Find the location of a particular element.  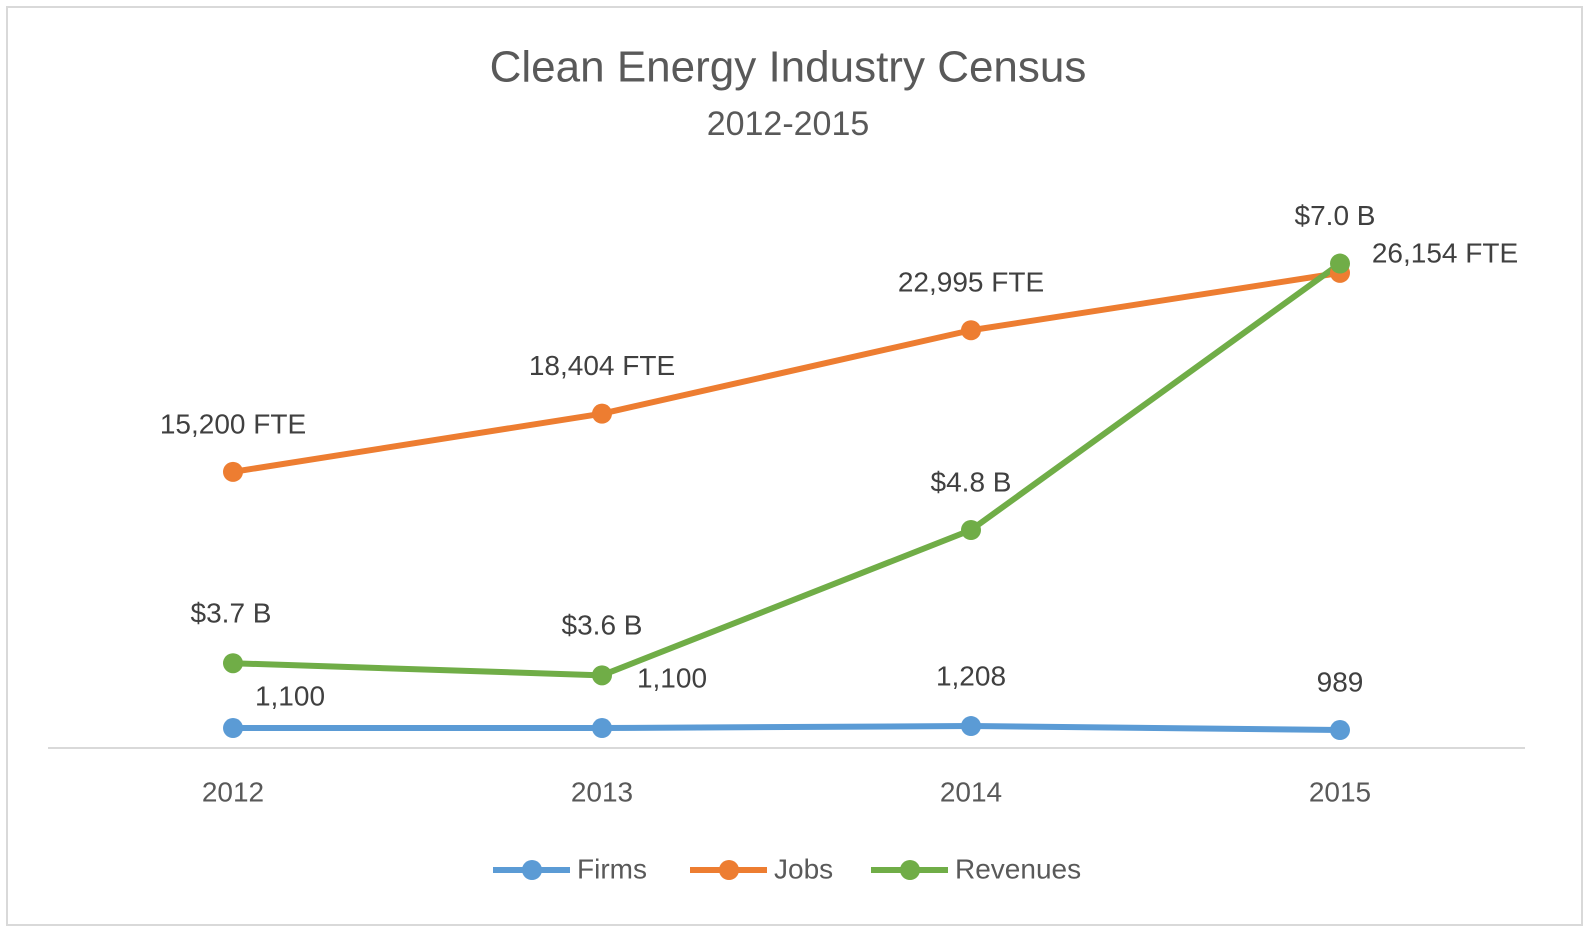

legend-label: Jobs is located at coordinates (803, 868).